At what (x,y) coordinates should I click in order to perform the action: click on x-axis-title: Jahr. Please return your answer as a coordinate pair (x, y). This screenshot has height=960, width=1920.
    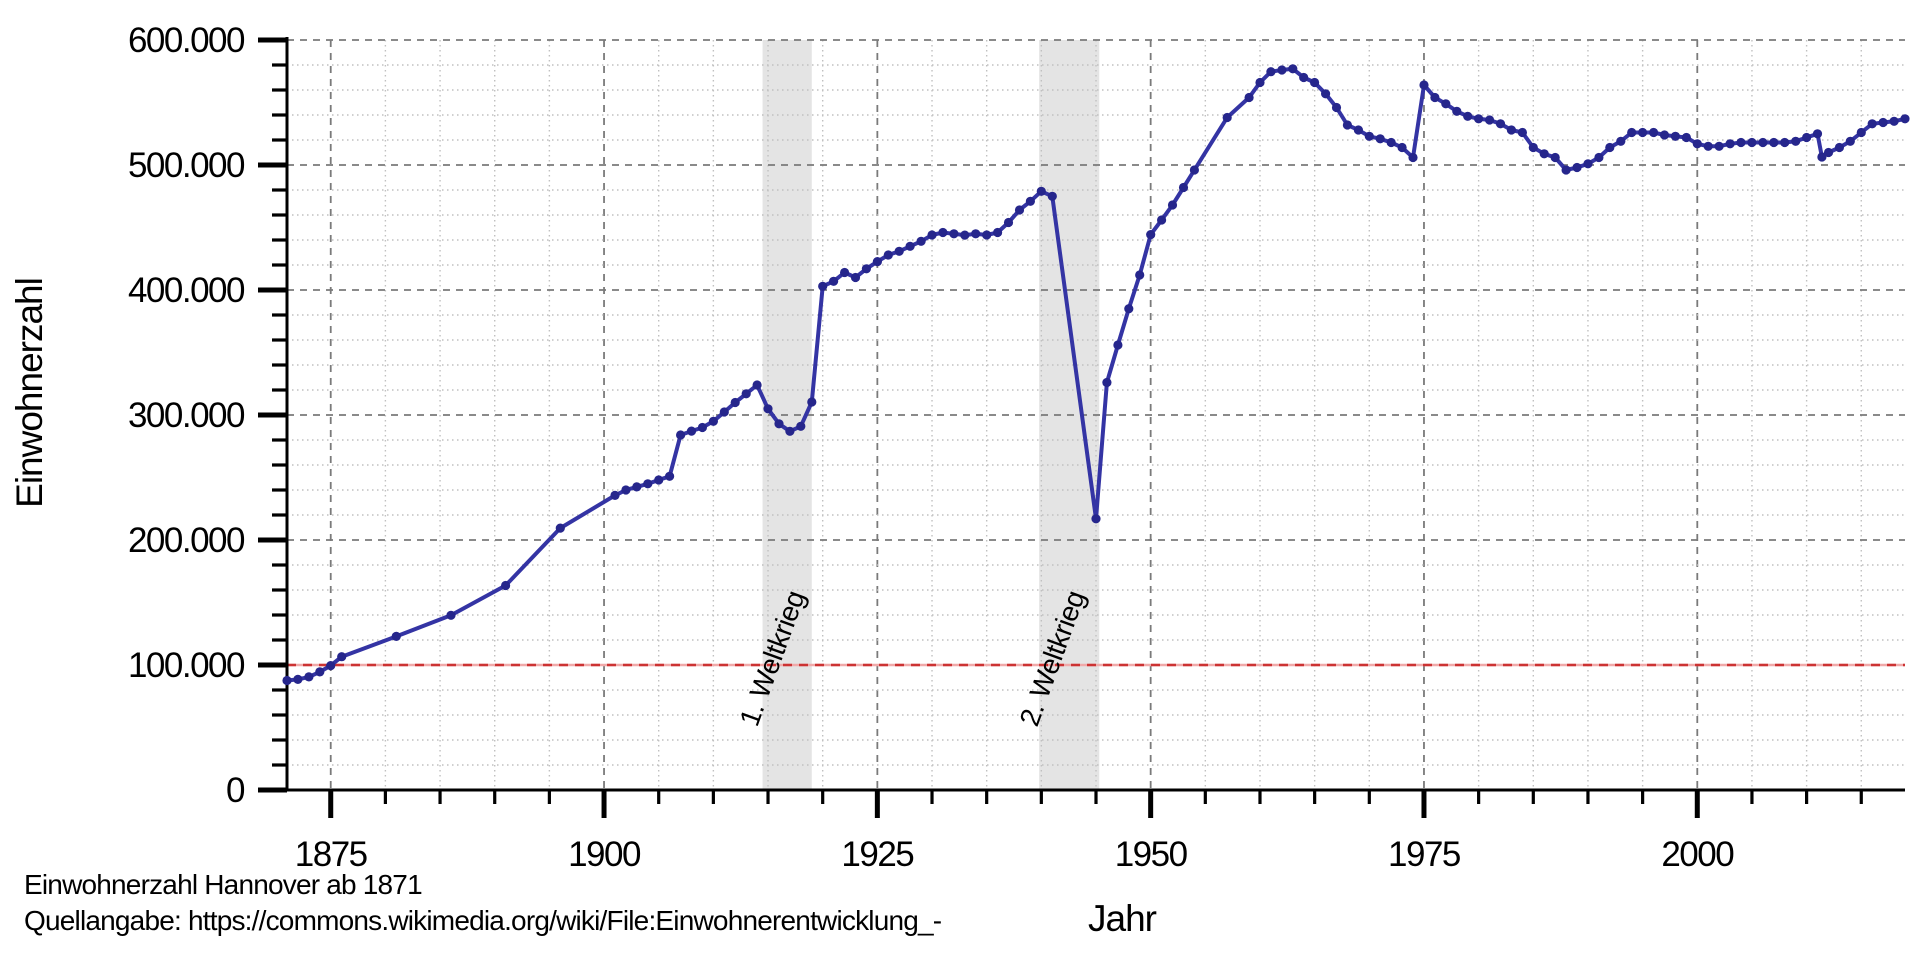
    Looking at the image, I should click on (1122, 918).